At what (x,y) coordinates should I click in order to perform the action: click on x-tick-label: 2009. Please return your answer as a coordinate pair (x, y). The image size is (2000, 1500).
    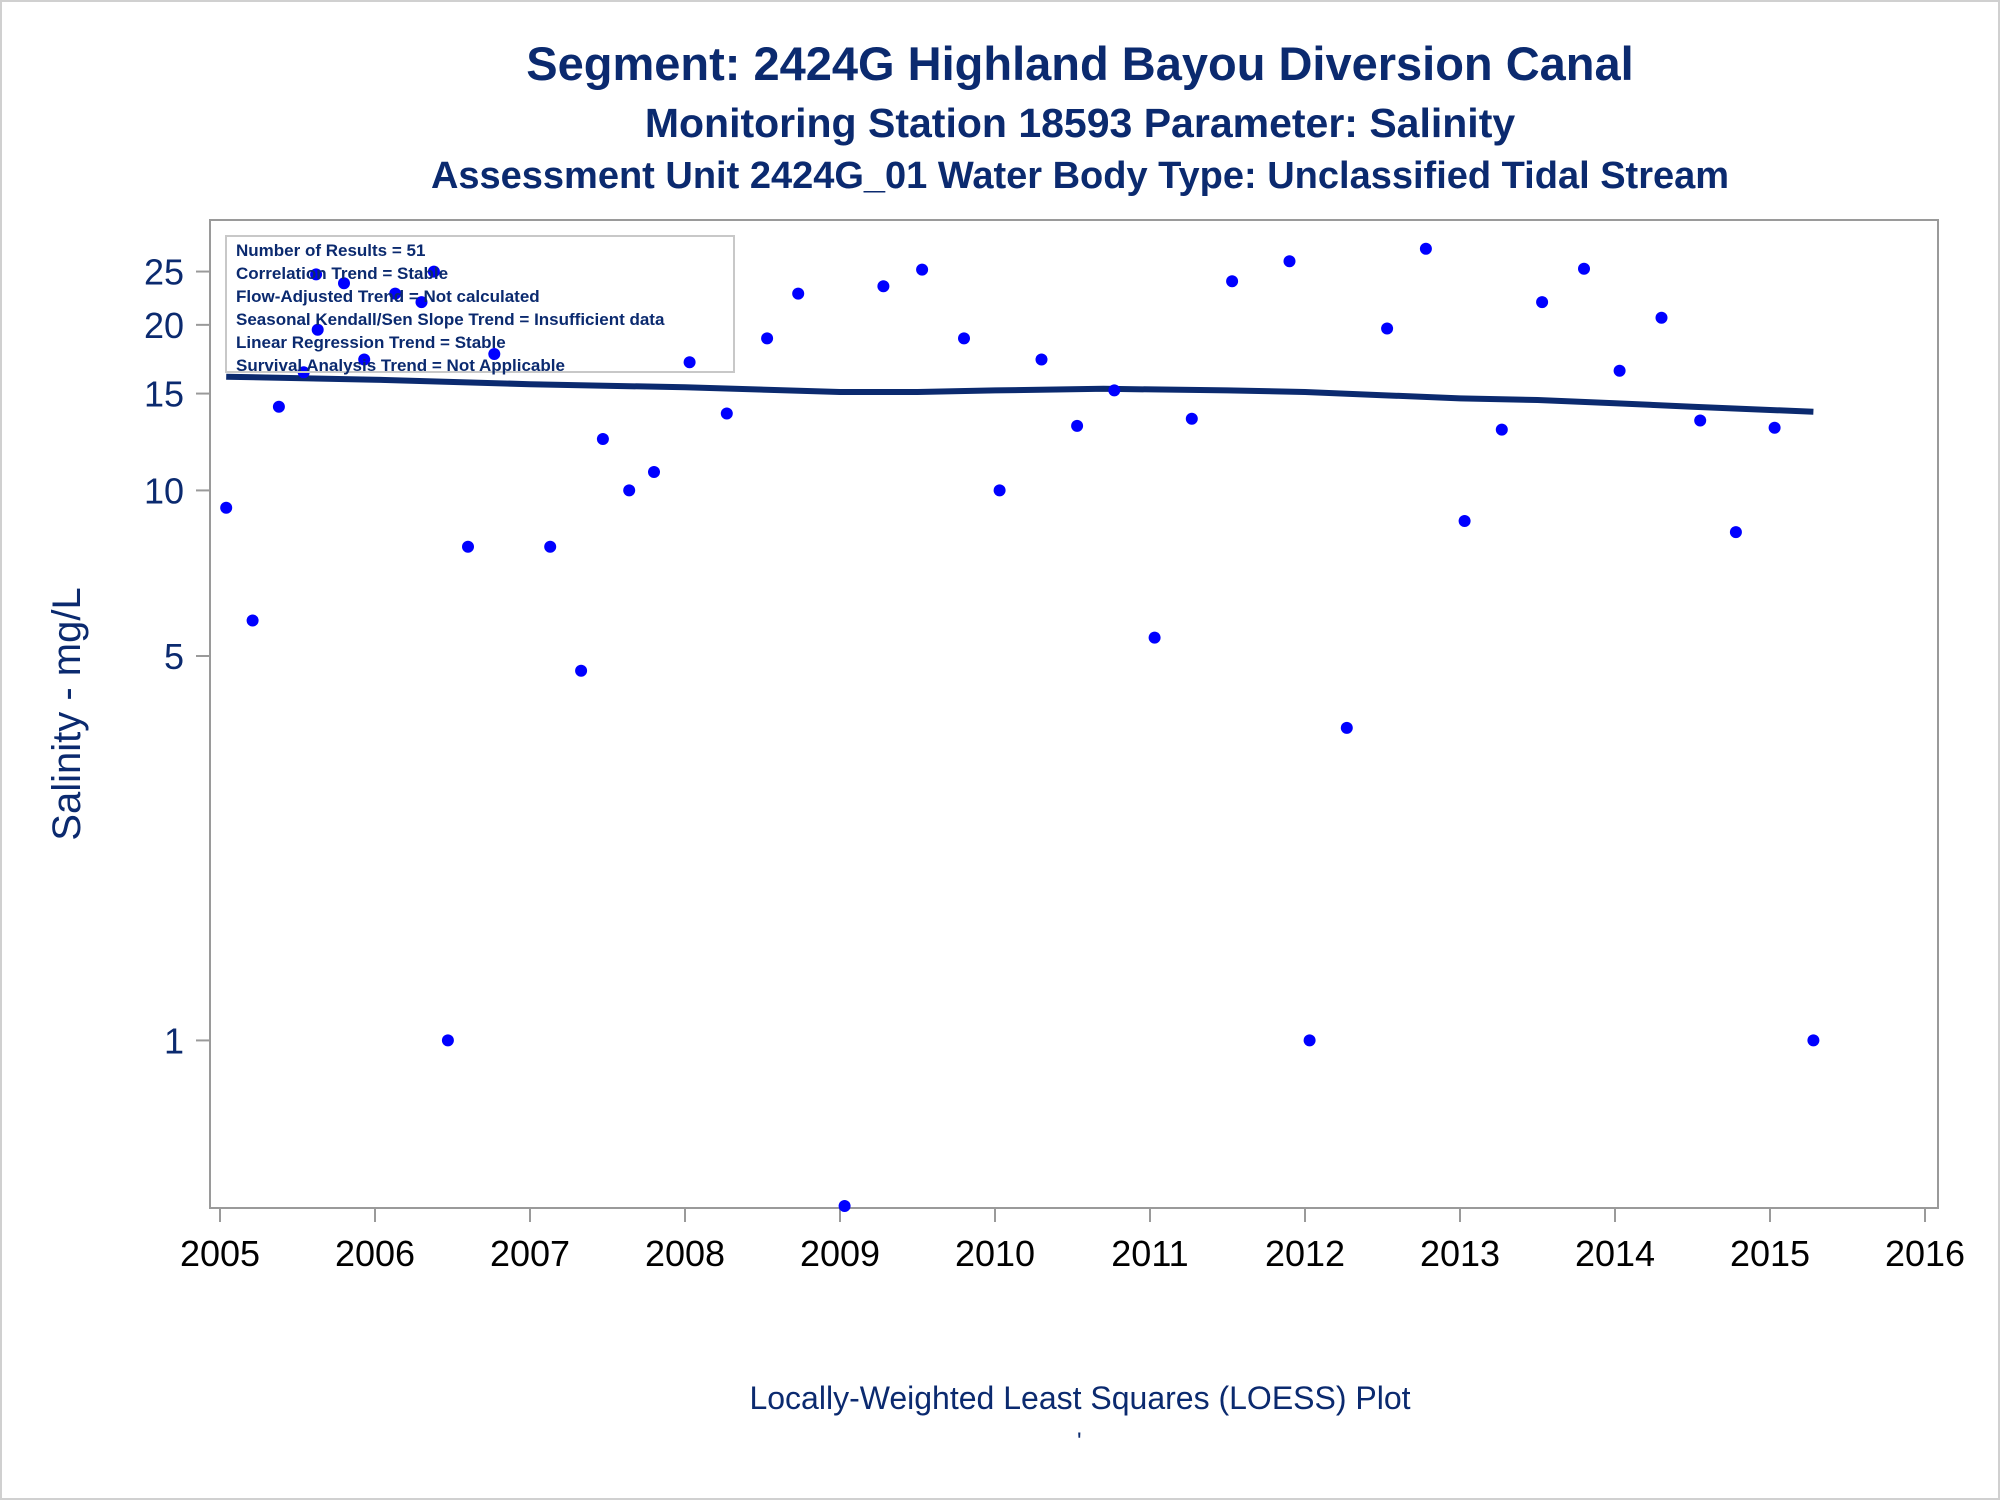
    Looking at the image, I should click on (840, 1253).